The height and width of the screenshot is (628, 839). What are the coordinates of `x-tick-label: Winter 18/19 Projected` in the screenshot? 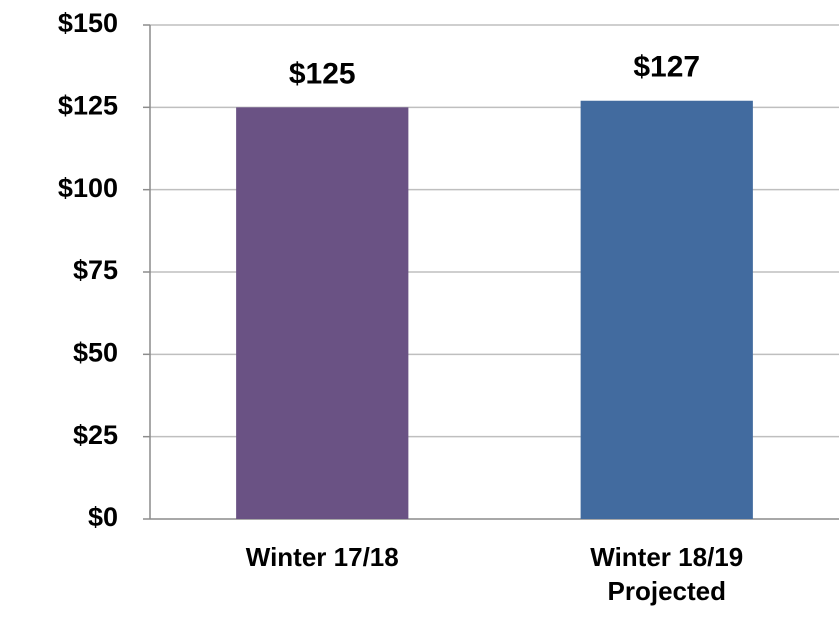 It's located at (667, 574).